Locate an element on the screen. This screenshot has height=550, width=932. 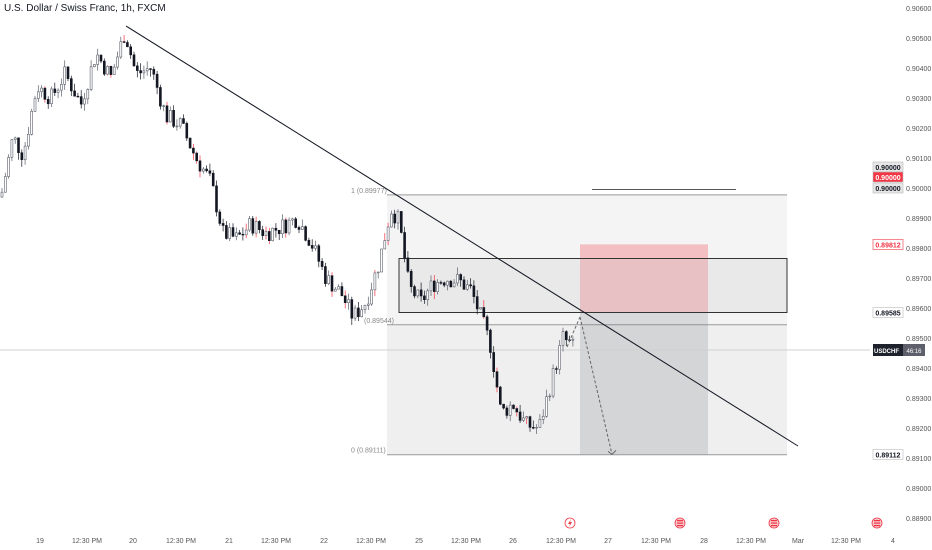
price-tick-label: 0.90000 is located at coordinates (918, 189).